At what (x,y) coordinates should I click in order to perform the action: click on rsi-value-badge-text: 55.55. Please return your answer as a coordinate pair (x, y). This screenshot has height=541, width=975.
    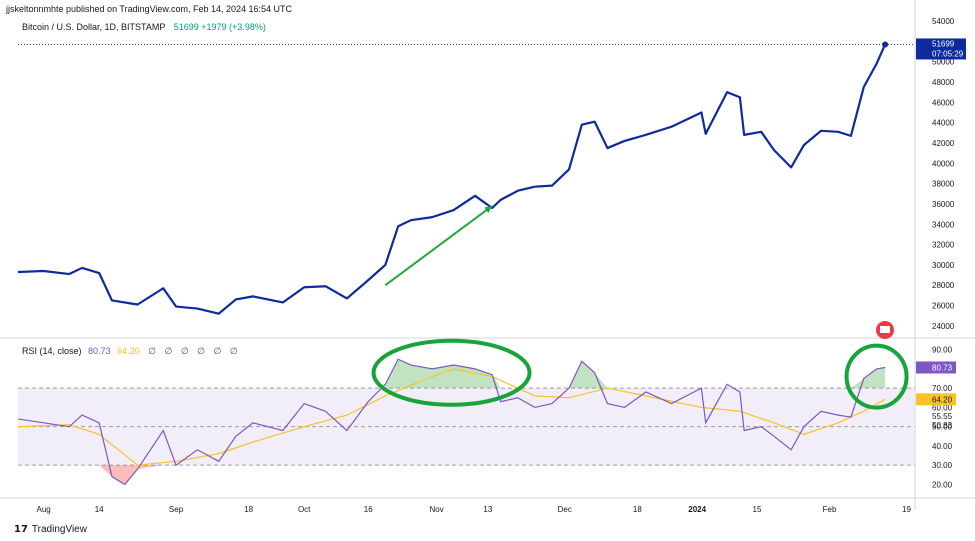
    Looking at the image, I should click on (942, 416).